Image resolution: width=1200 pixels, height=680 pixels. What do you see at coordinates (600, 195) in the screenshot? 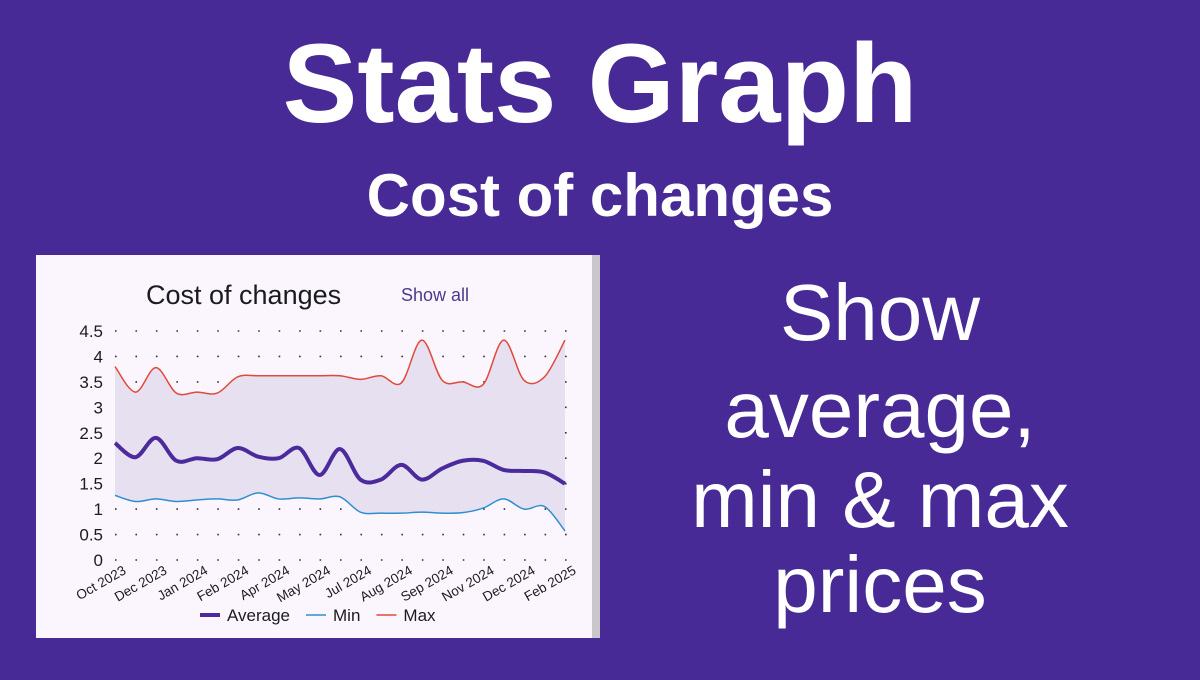
I see `page-subtitle: Cost of changes` at bounding box center [600, 195].